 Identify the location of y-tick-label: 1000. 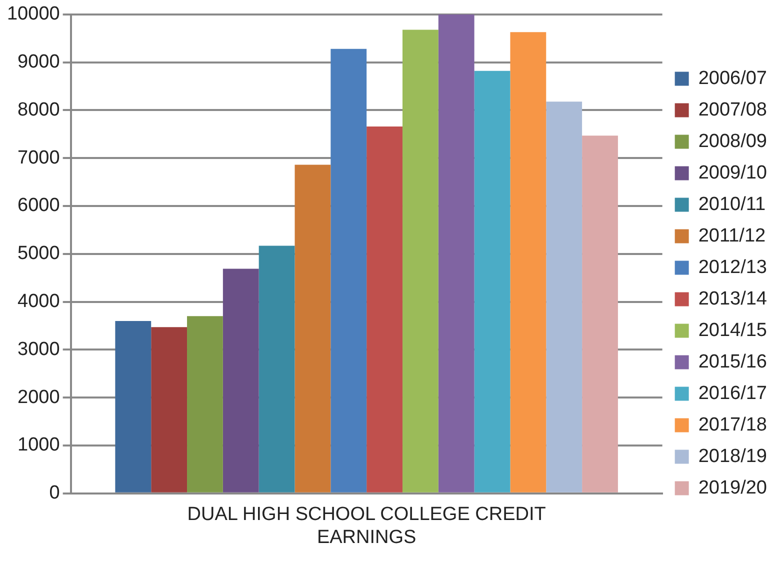
(39, 445).